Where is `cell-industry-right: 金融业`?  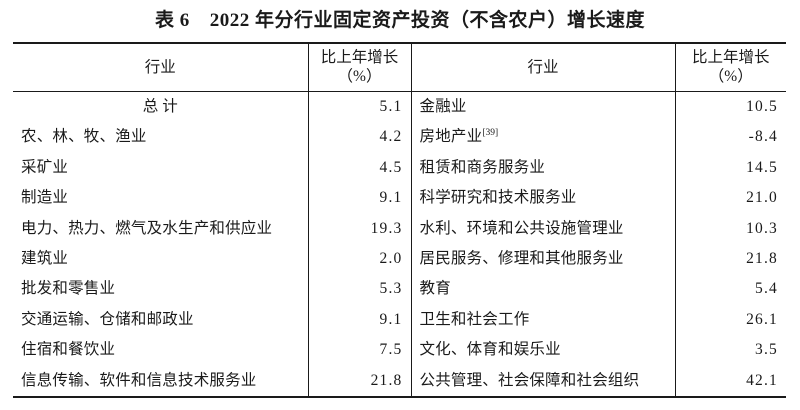 cell-industry-right: 金融业 is located at coordinates (543, 107).